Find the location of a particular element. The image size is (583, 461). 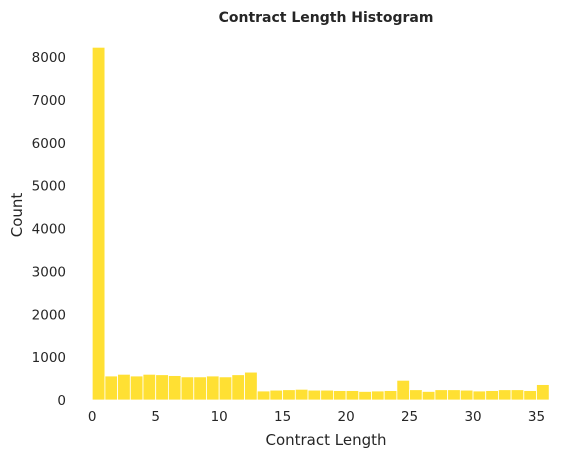

y-axis-label: Count is located at coordinates (17, 215).